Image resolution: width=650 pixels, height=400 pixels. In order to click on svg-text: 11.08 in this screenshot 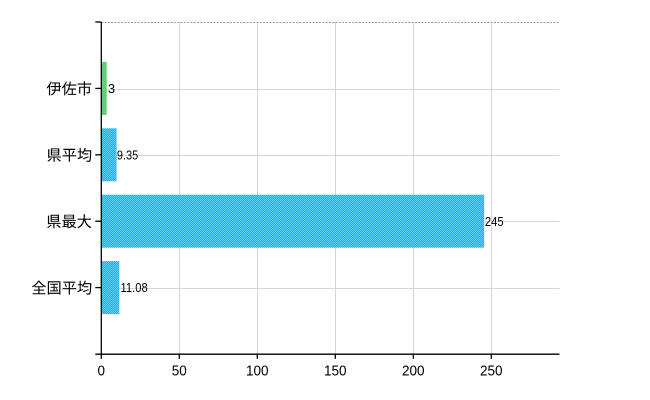, I will do `click(134, 287)`.